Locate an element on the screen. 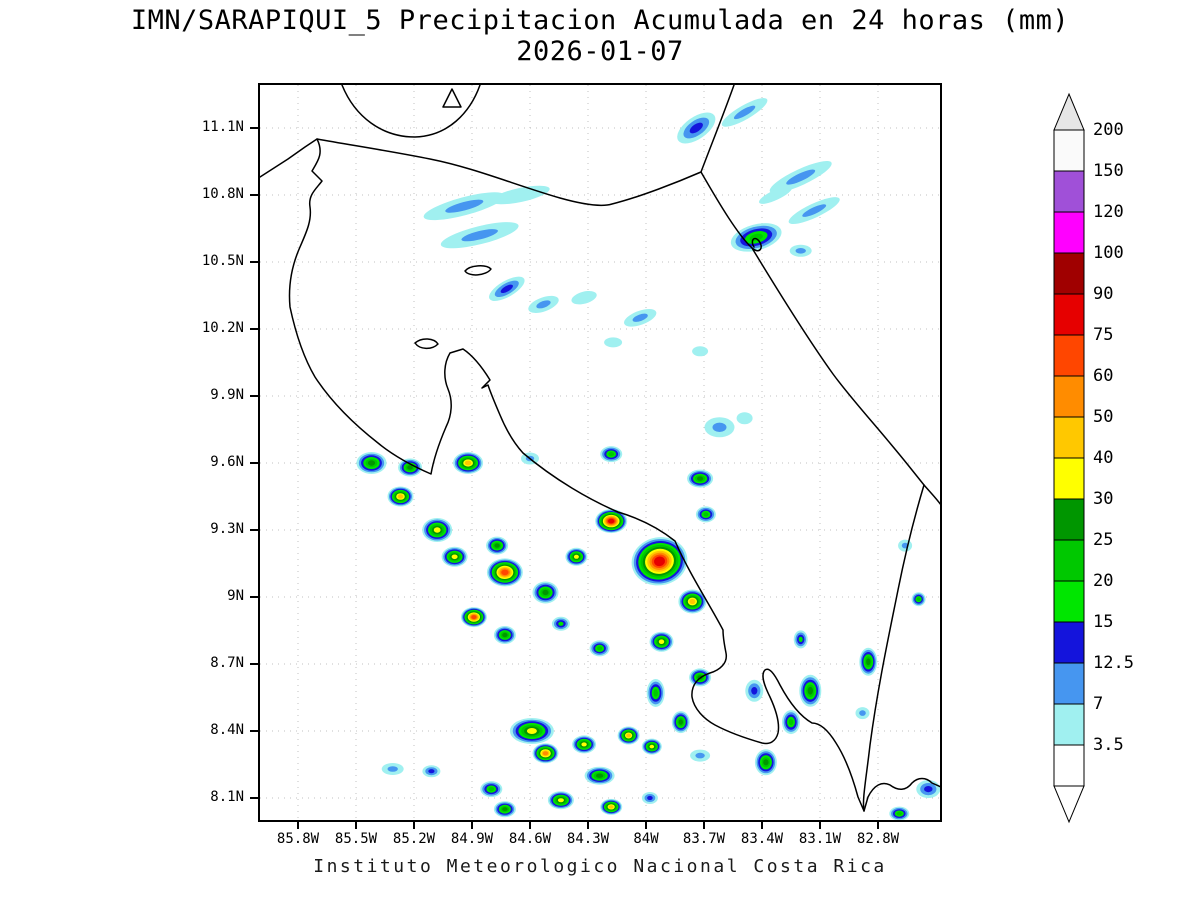  nicaragua-border-coastline is located at coordinates (497, 146).